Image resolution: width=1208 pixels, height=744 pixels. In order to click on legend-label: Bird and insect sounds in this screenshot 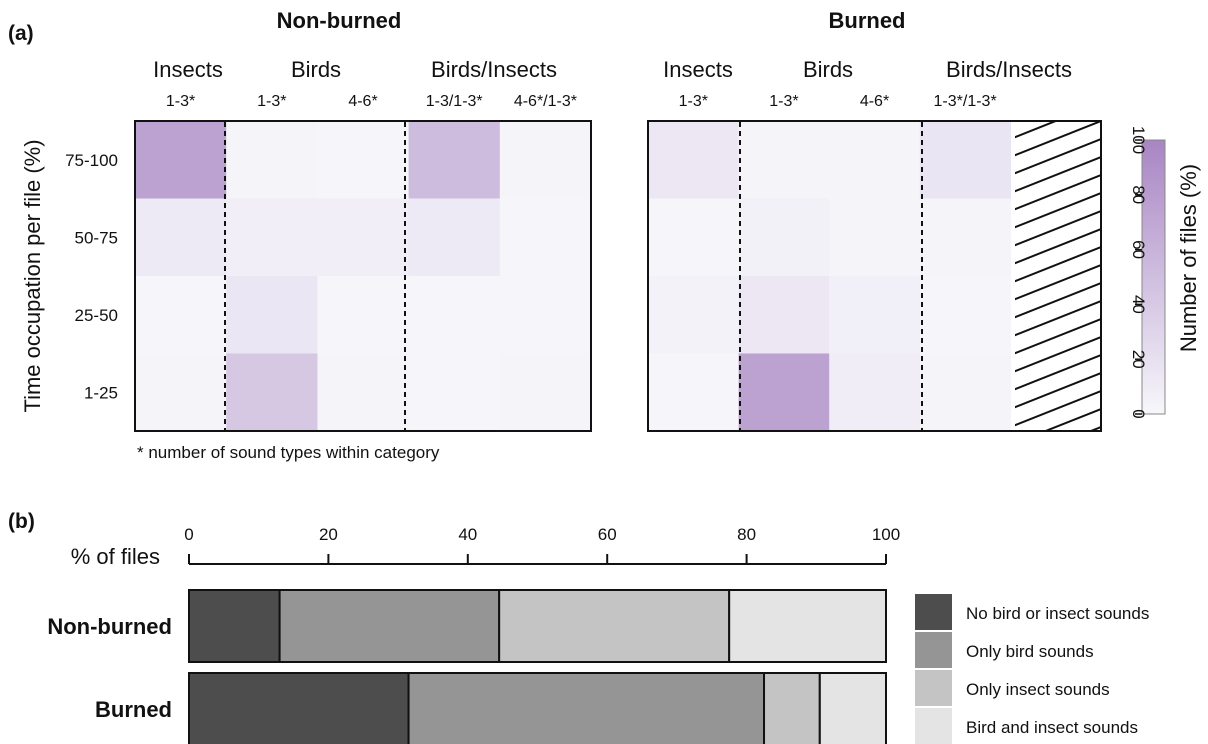, I will do `click(1052, 727)`.